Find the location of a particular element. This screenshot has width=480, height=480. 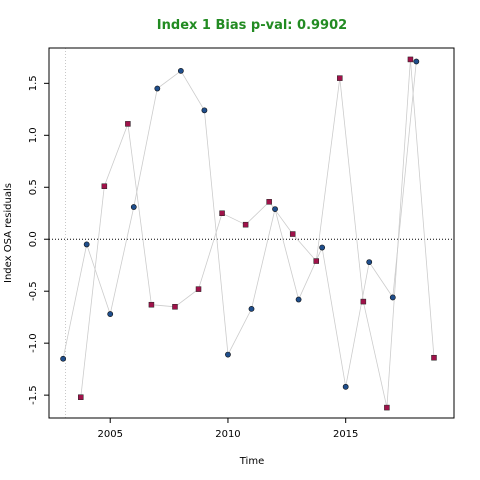

y-tick-label: 1.5 is located at coordinates (33, 83).